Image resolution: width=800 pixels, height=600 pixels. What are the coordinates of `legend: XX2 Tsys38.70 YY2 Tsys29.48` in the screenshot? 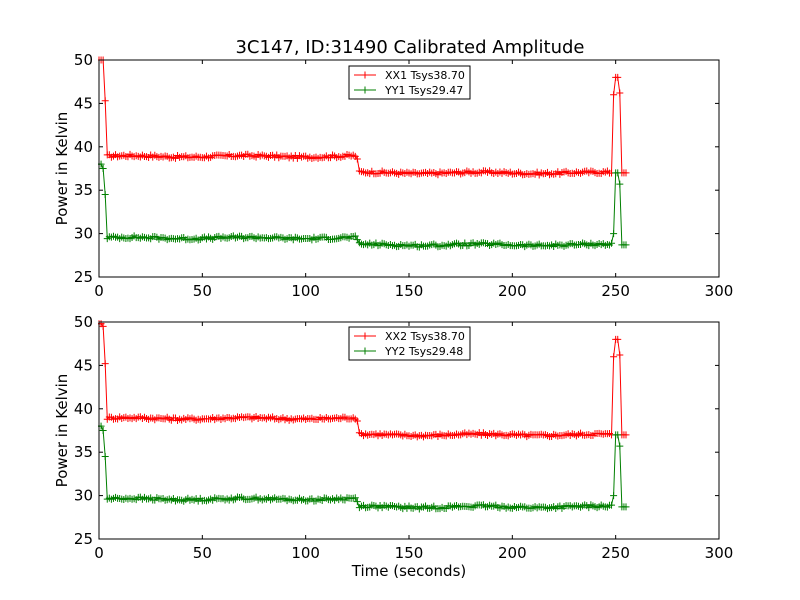 It's located at (409, 343).